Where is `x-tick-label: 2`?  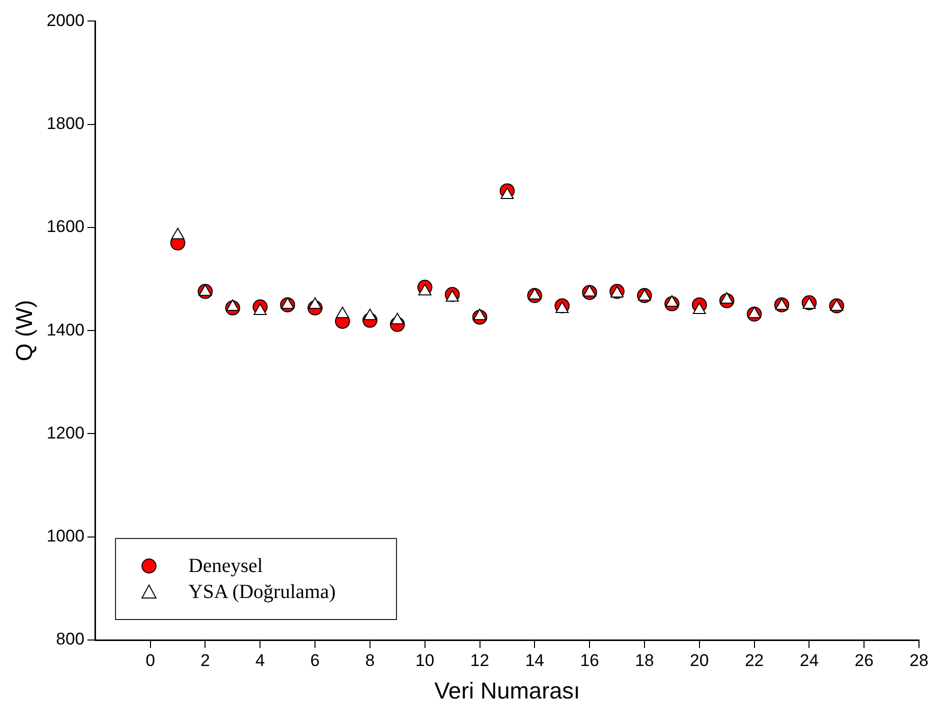
x-tick-label: 2 is located at coordinates (205, 660).